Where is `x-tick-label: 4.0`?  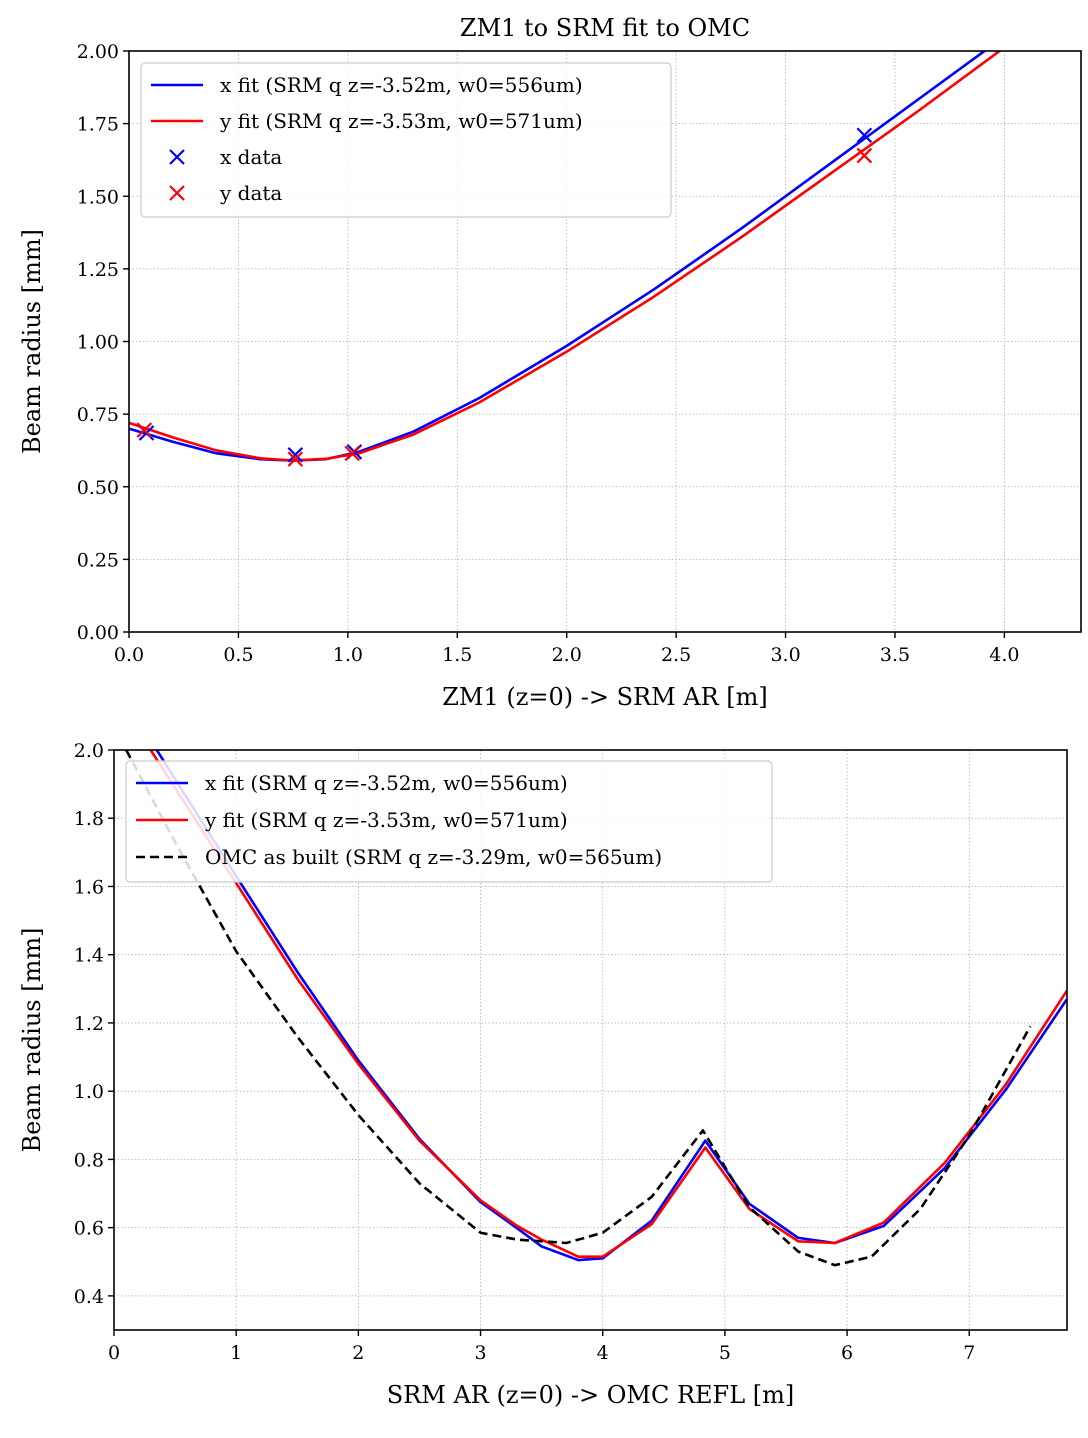
x-tick-label: 4.0 is located at coordinates (1004, 655).